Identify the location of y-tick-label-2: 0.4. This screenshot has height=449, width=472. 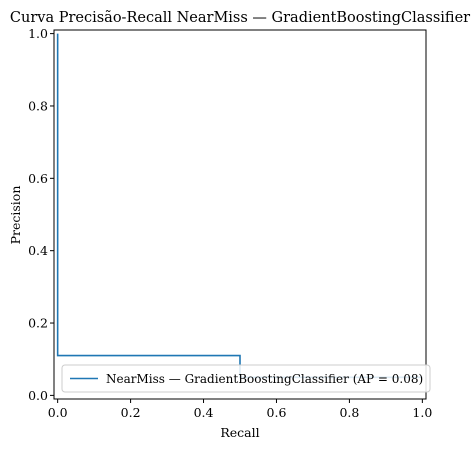
(38, 250).